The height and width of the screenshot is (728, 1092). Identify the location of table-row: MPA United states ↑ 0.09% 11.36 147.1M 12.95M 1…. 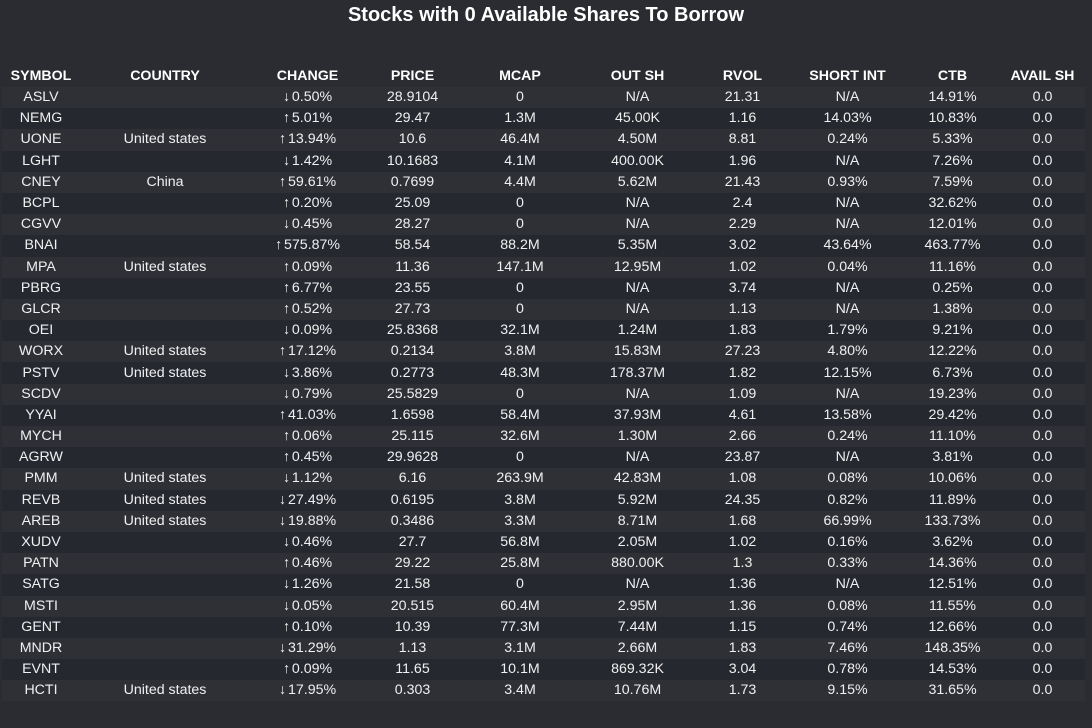
(543, 267).